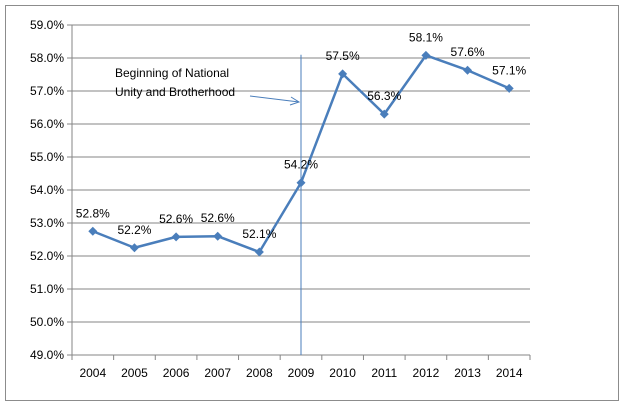 The height and width of the screenshot is (410, 628). Describe the element at coordinates (47, 58) in the screenshot. I see `y-tick-label: 58.0%` at that location.